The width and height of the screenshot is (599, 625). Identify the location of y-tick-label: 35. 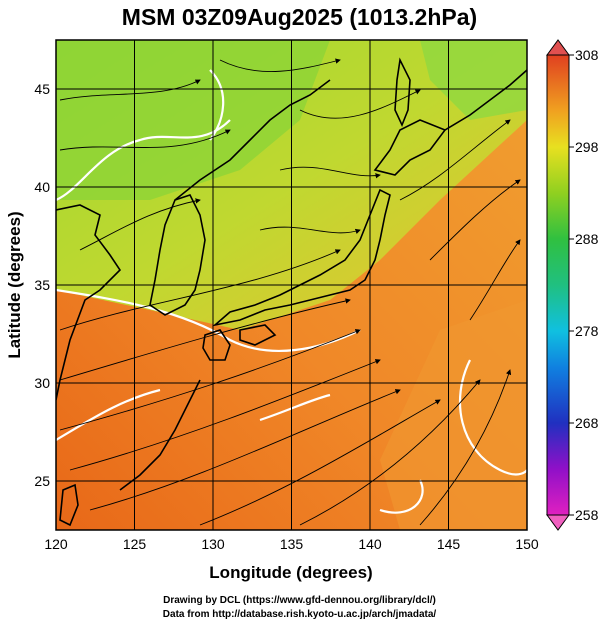
(42, 285).